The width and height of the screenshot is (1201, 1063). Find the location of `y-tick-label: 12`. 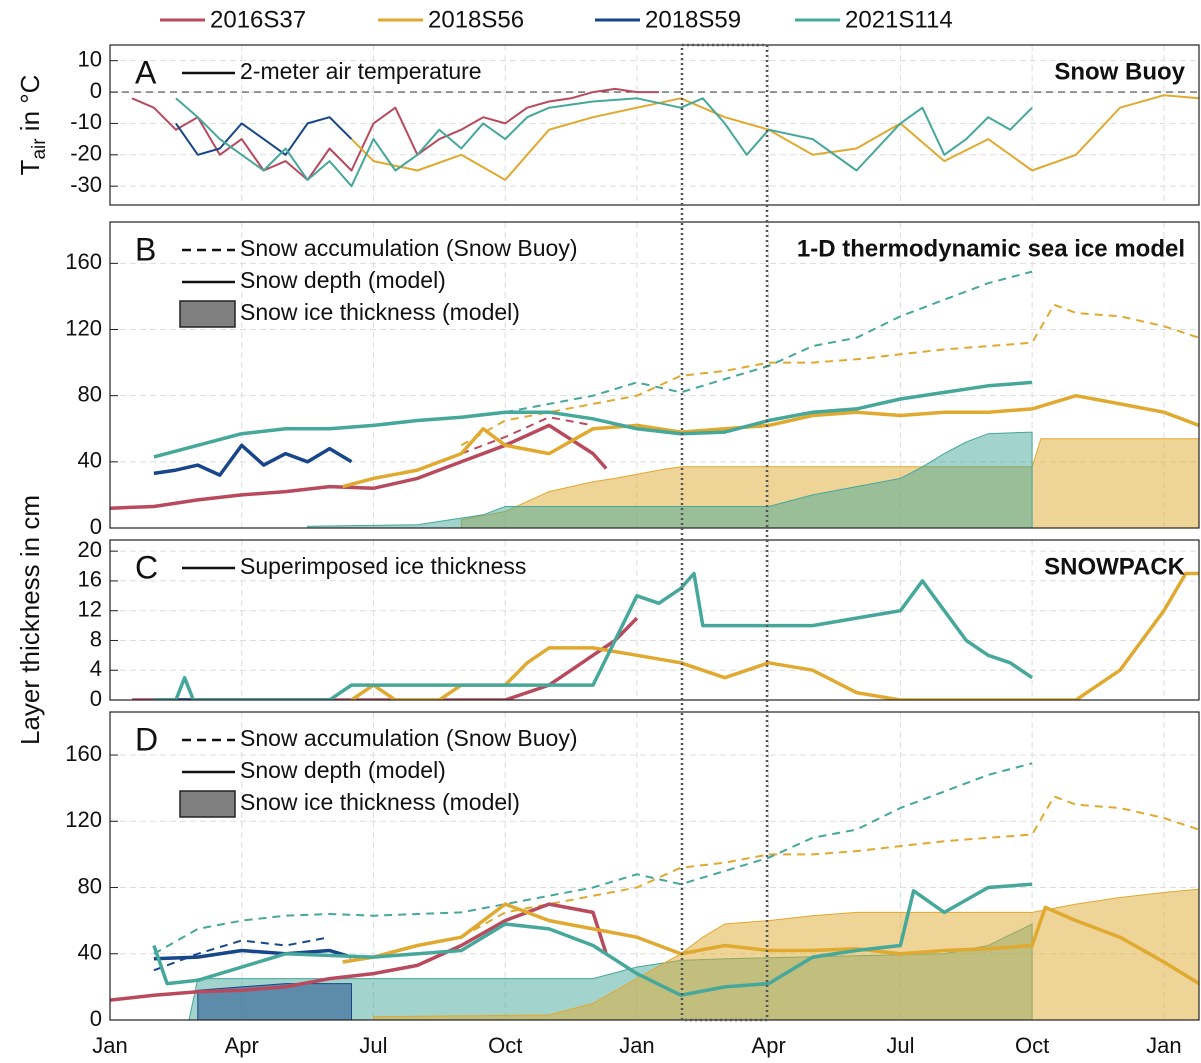

y-tick-label: 12 is located at coordinates (90, 609).